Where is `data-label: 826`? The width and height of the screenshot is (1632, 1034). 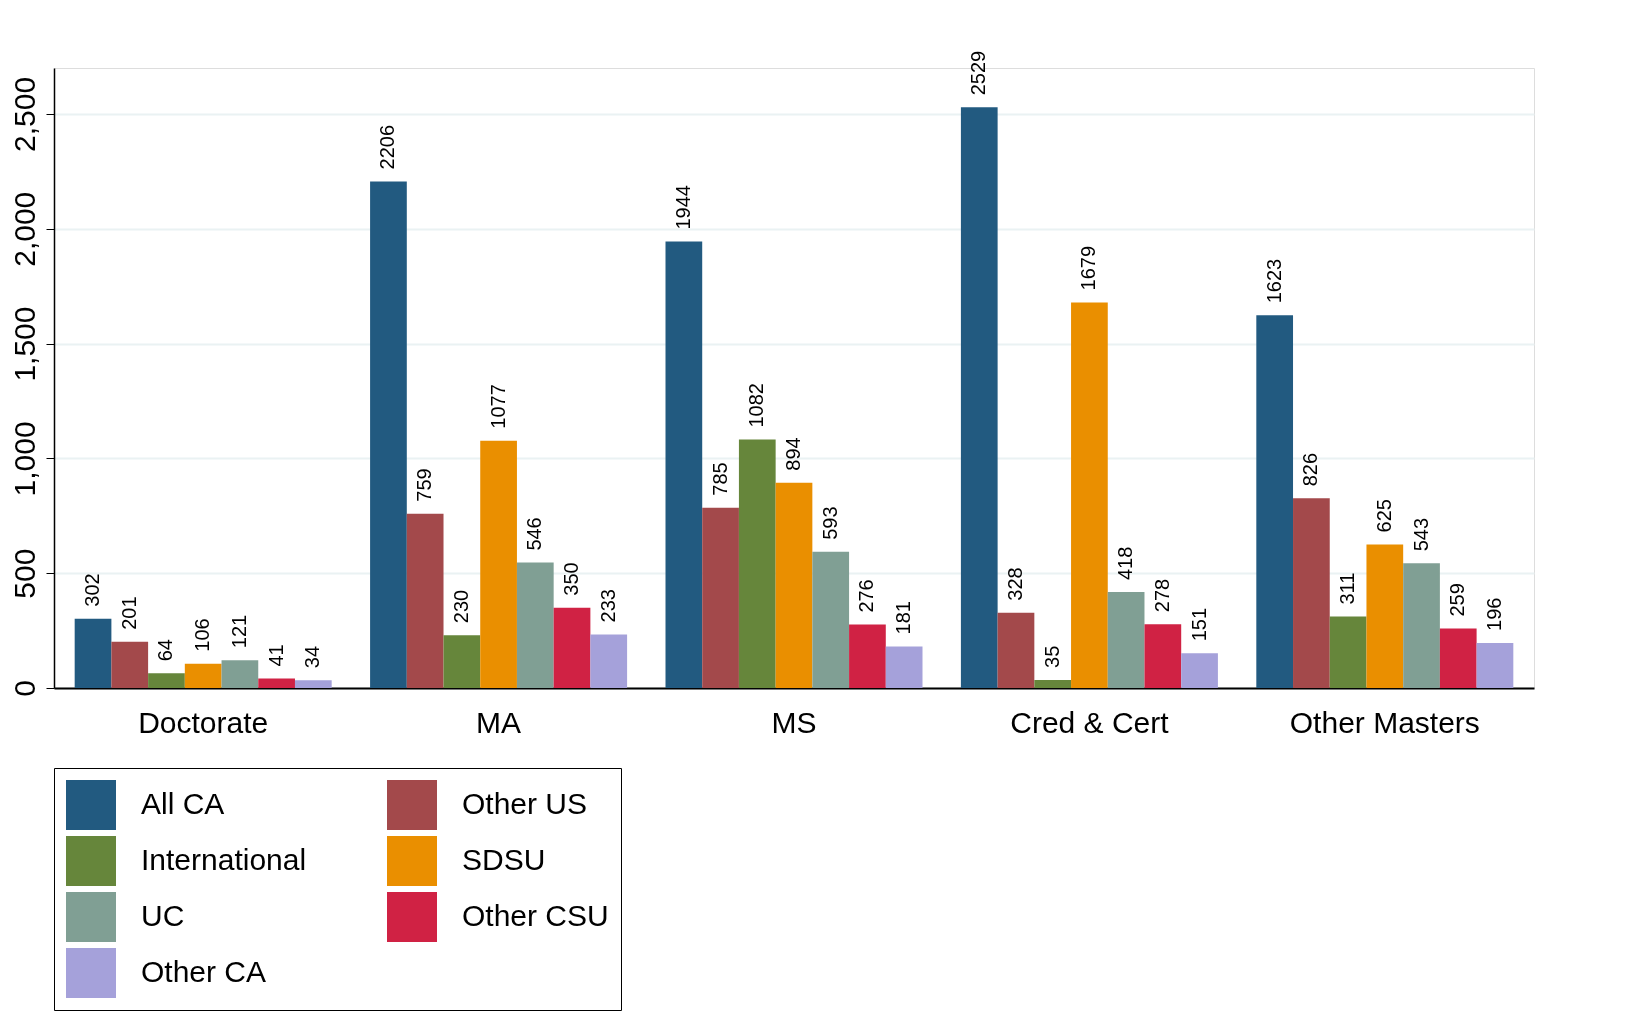
data-label: 826 is located at coordinates (1310, 469).